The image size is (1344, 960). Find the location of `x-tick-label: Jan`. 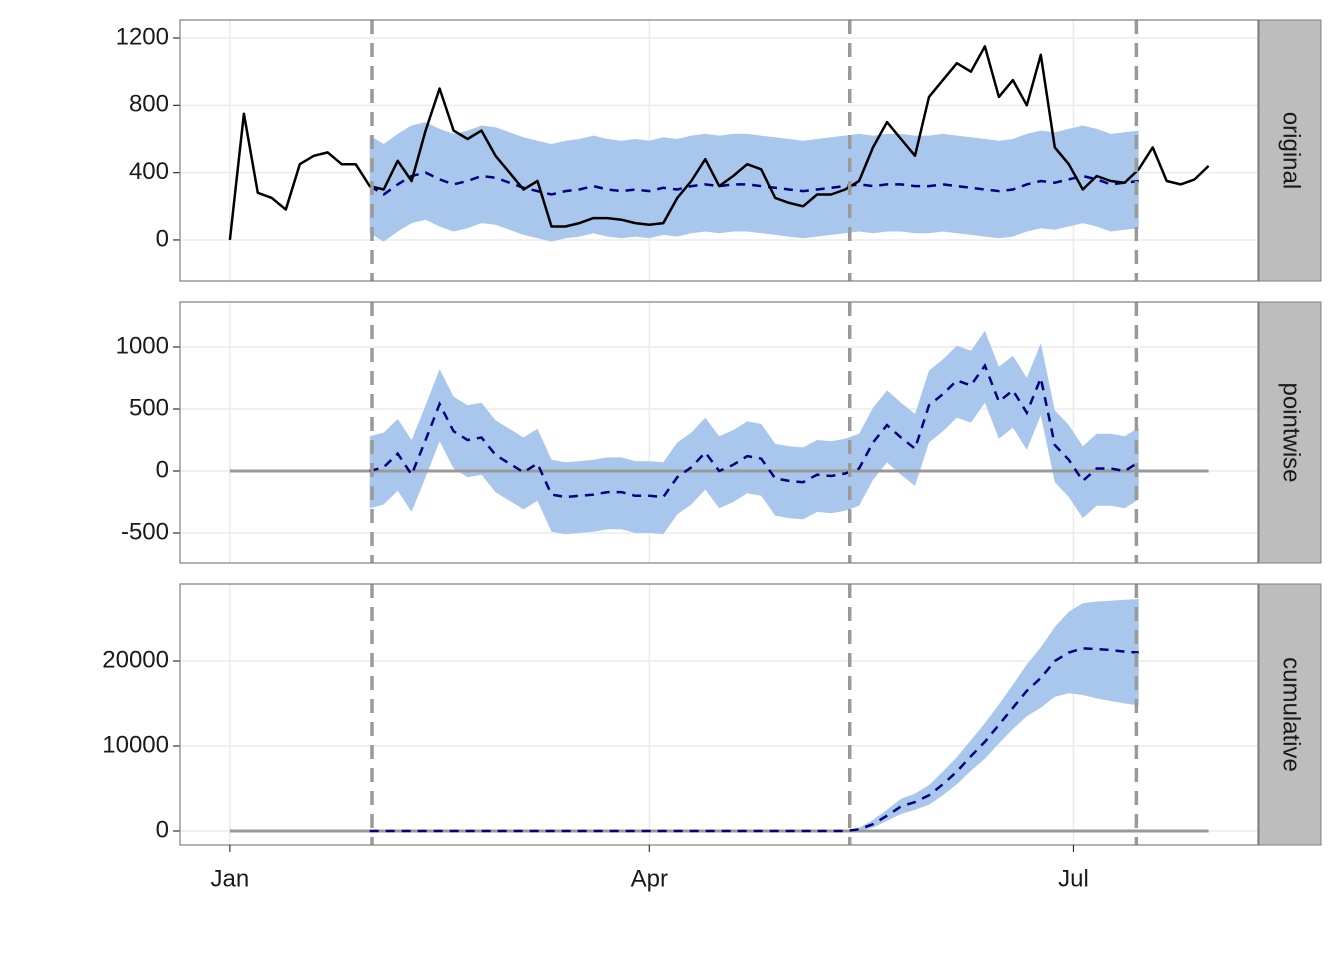

x-tick-label: Jan is located at coordinates (230, 878).